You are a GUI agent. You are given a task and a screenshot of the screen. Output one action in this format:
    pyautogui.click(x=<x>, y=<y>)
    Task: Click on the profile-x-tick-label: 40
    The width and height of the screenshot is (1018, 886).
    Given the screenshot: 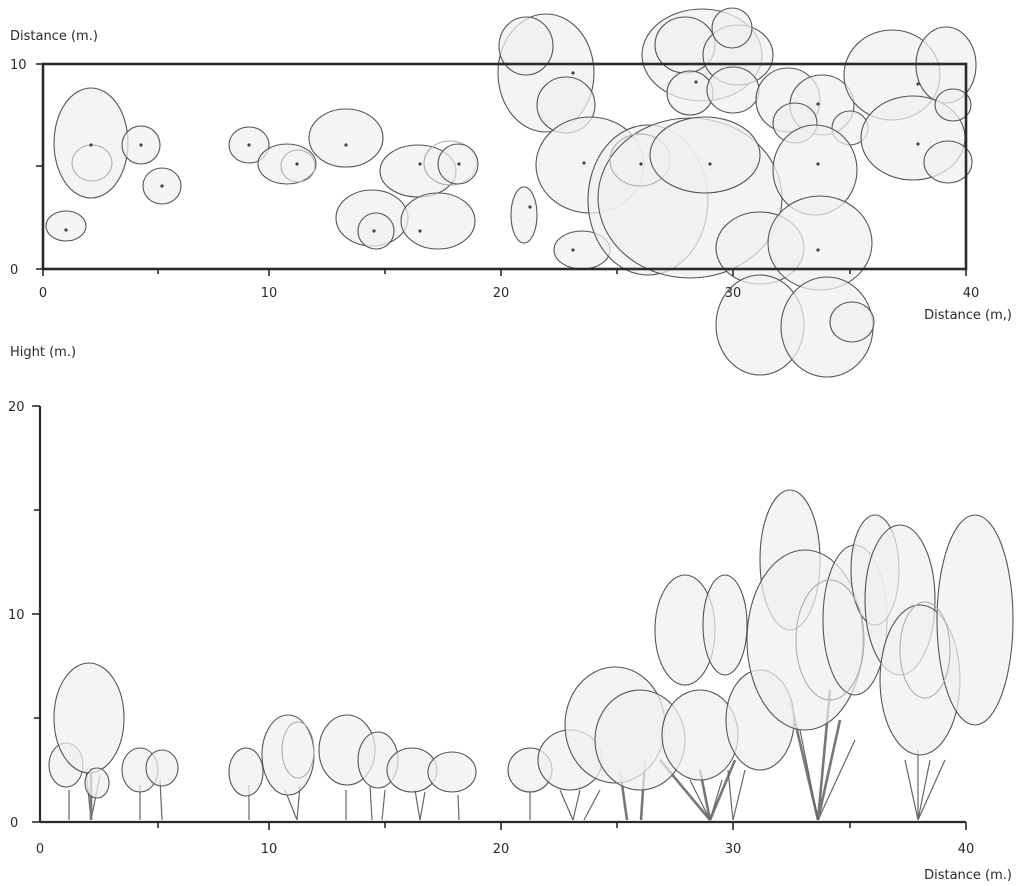 What is the action you would take?
    pyautogui.click(x=966, y=849)
    